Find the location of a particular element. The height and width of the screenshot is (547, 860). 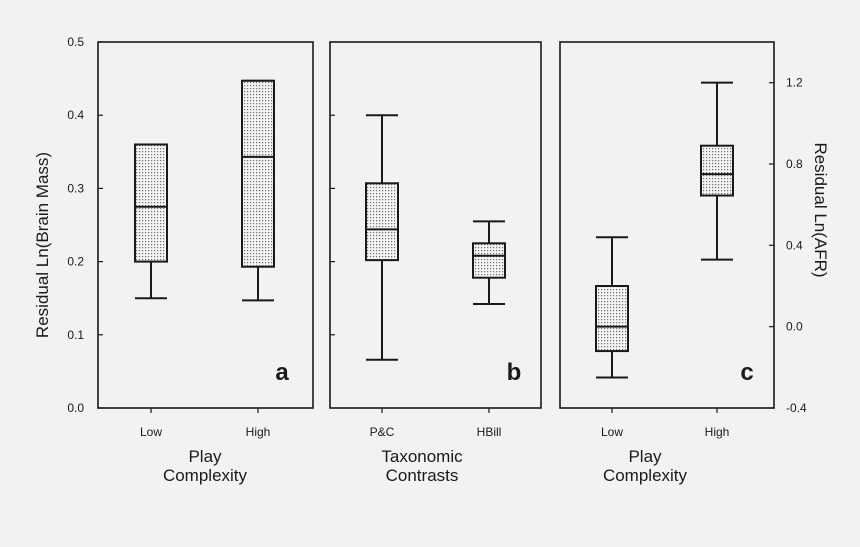

y-tick-label: -0.4 is located at coordinates (796, 408).